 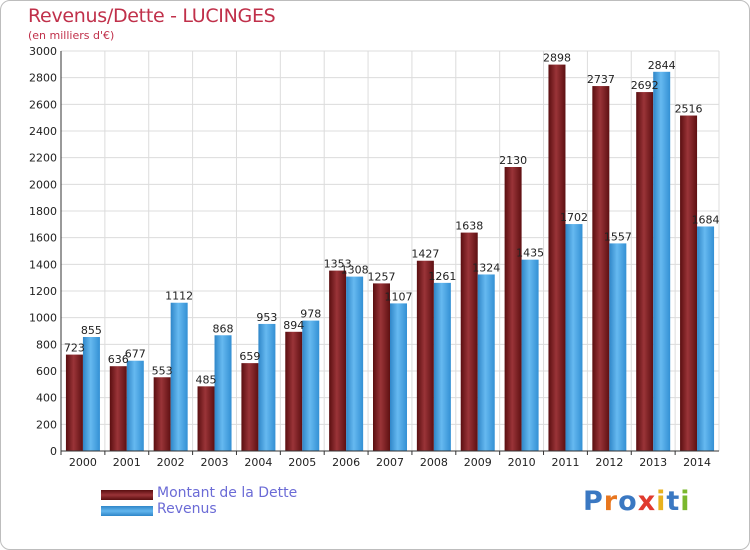 What do you see at coordinates (127, 511) in the screenshot?
I see `legend-swatch-revenus` at bounding box center [127, 511].